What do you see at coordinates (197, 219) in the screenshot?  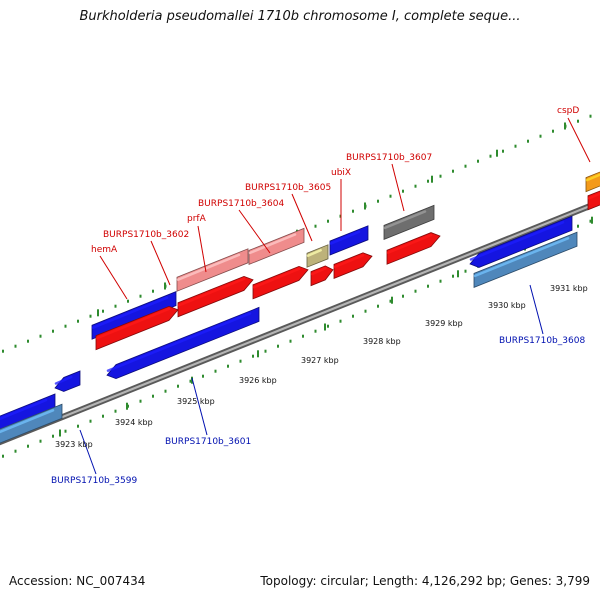 I see `gene-label-prfA: prfA` at bounding box center [197, 219].